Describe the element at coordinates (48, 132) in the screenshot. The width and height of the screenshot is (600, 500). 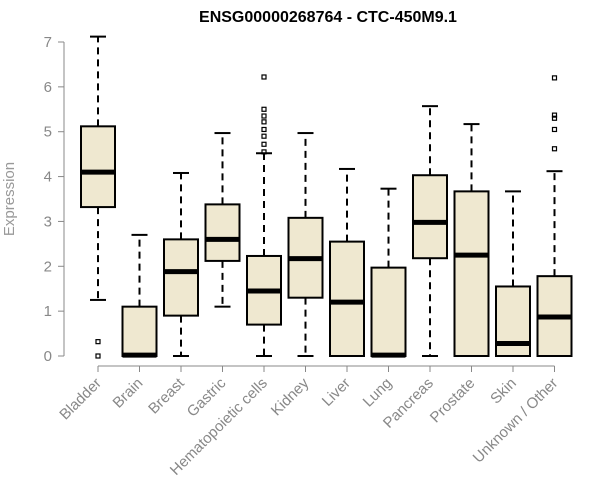
I see `y-tick-label: 5` at that location.